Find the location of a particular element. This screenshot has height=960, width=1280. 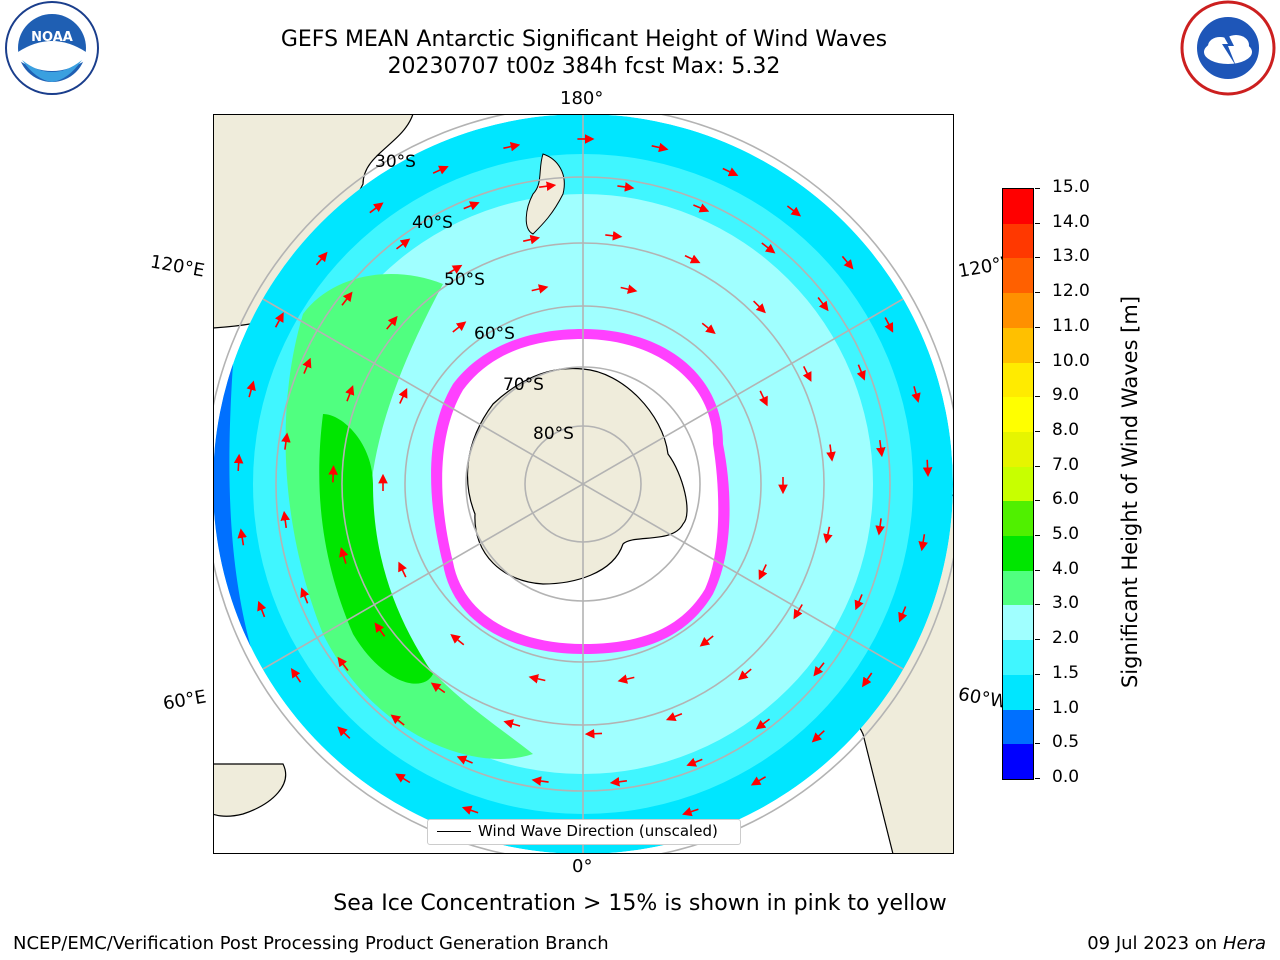

footer-date: 09 Jul 2023 on Hera is located at coordinates (1176, 943).